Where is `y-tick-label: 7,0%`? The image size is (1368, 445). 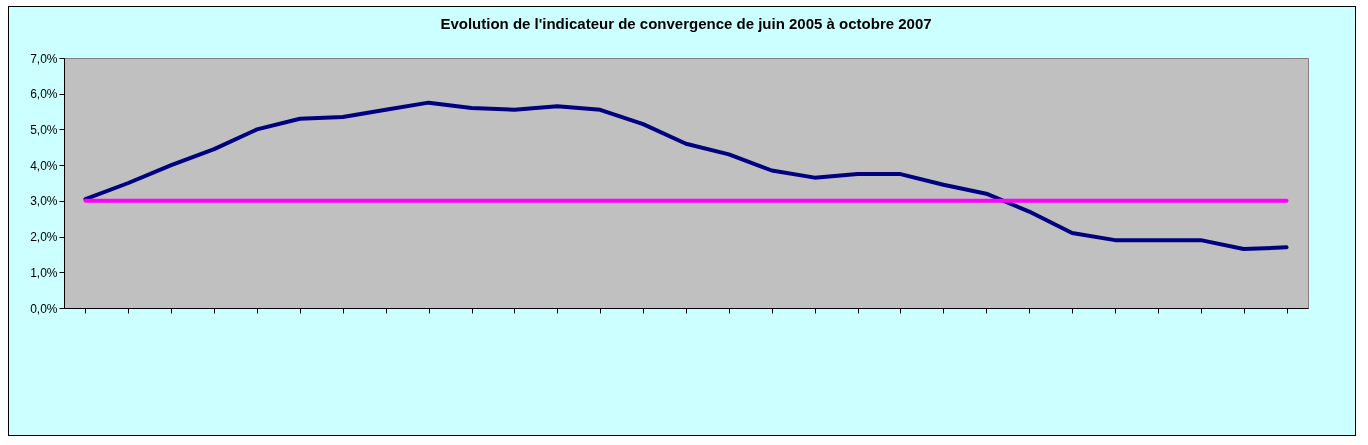 y-tick-label: 7,0% is located at coordinates (44, 58).